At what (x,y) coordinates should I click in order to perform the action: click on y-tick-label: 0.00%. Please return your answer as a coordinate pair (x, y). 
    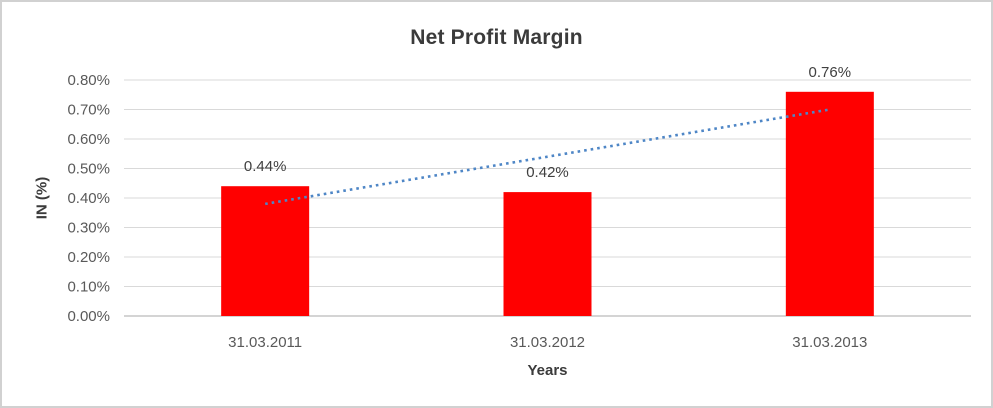
    Looking at the image, I should click on (88, 316).